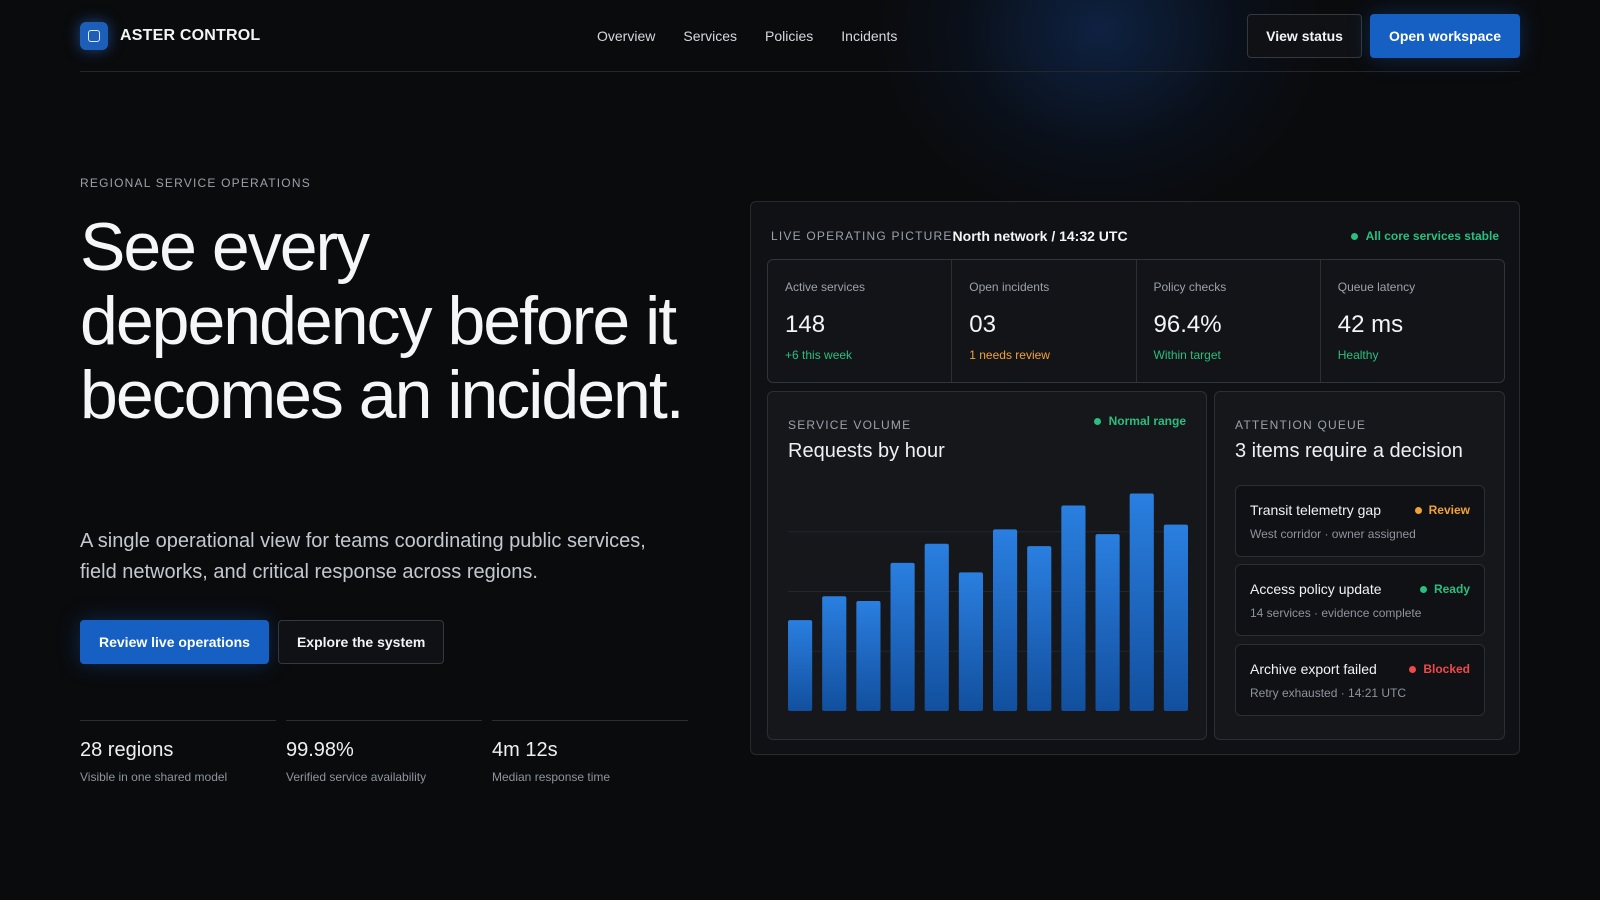 The width and height of the screenshot is (1600, 900). What do you see at coordinates (356, 777) in the screenshot?
I see `stat-label: Verified service availability` at bounding box center [356, 777].